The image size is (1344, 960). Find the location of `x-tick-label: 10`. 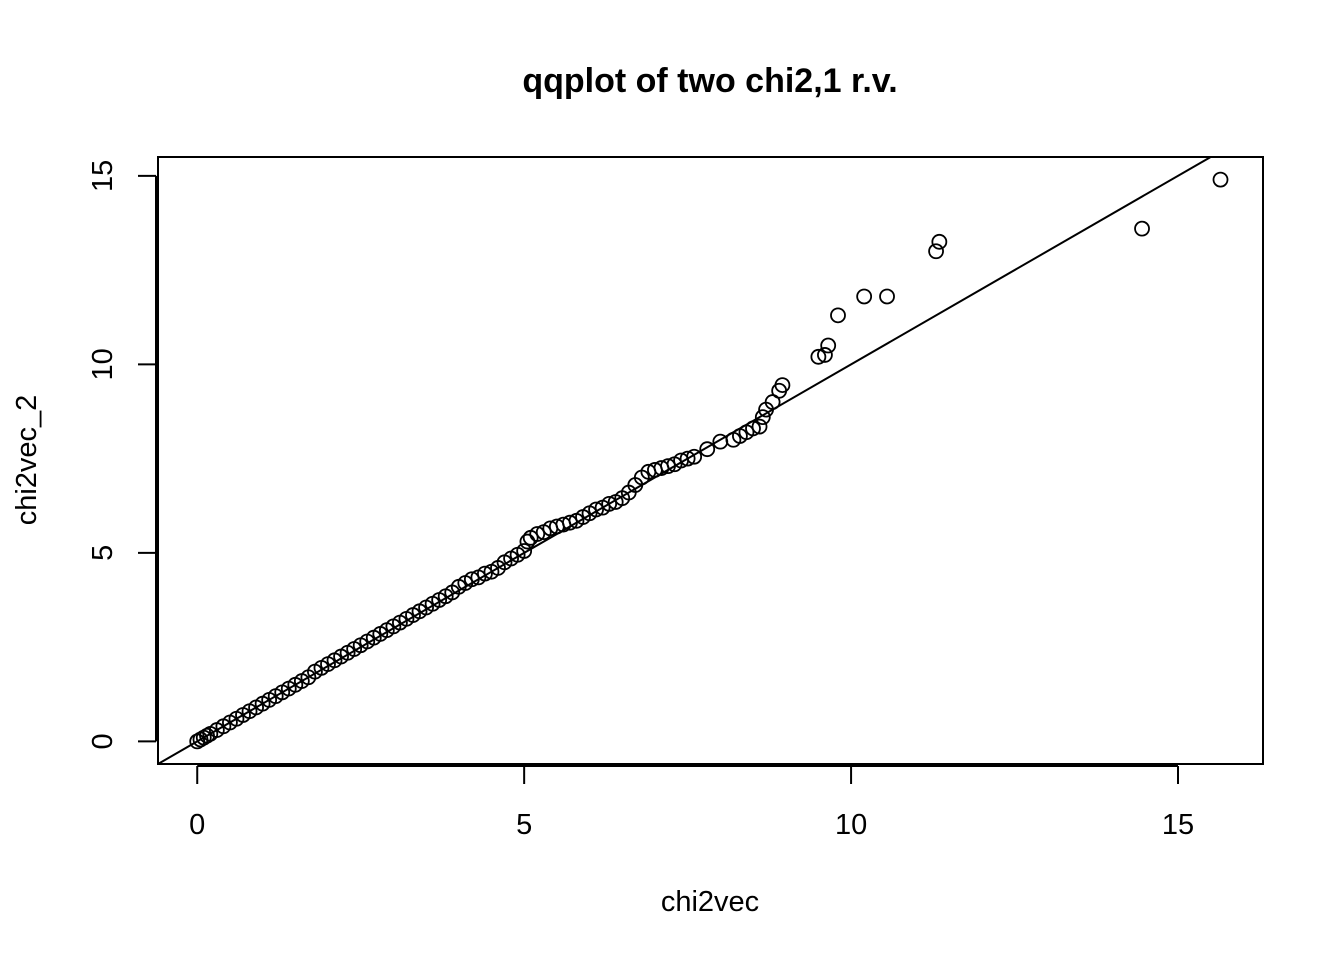

x-tick-label: 10 is located at coordinates (851, 825).